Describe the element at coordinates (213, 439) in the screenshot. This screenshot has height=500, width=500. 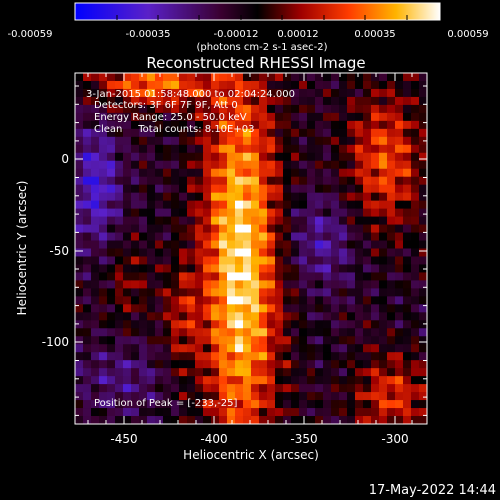
I see `x-tick-label-1: -400` at that location.